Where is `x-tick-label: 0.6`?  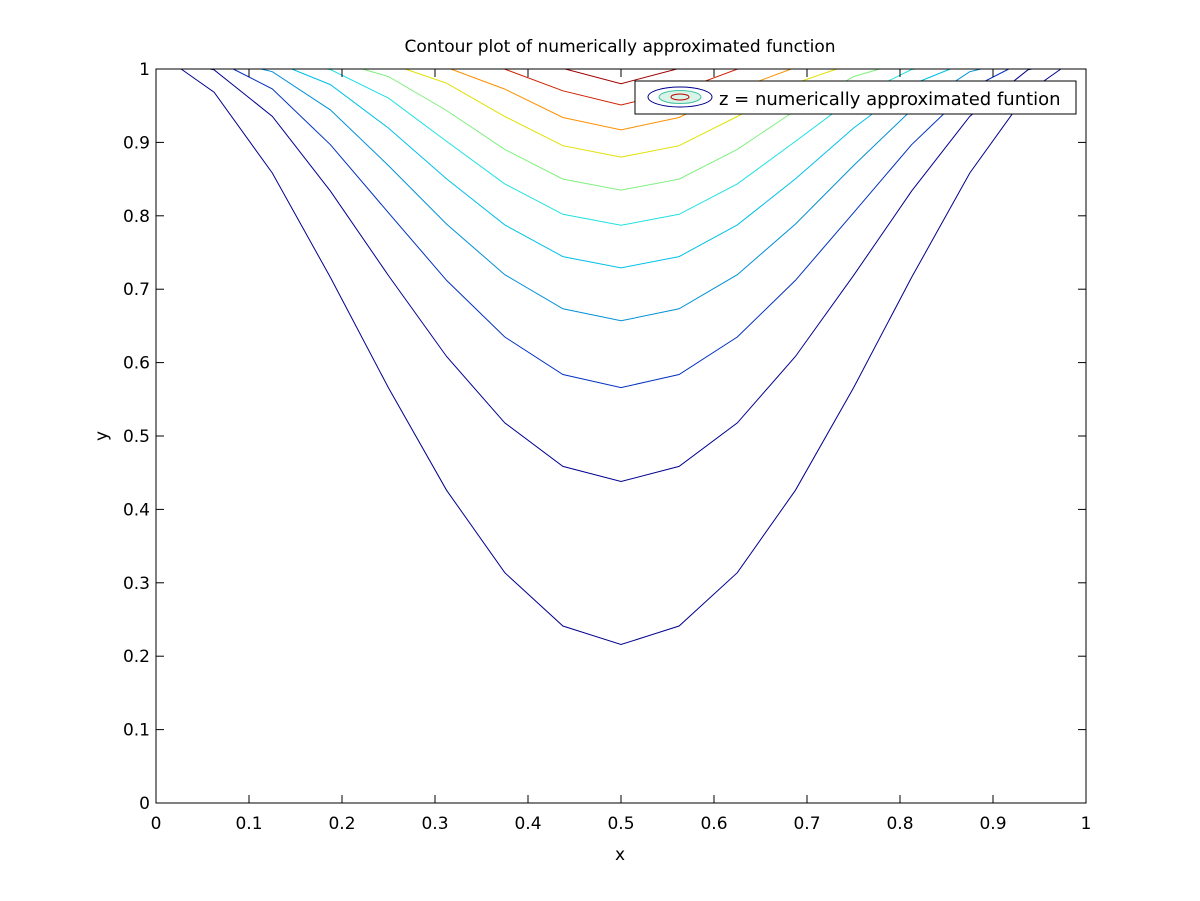
x-tick-label: 0.6 is located at coordinates (713, 824).